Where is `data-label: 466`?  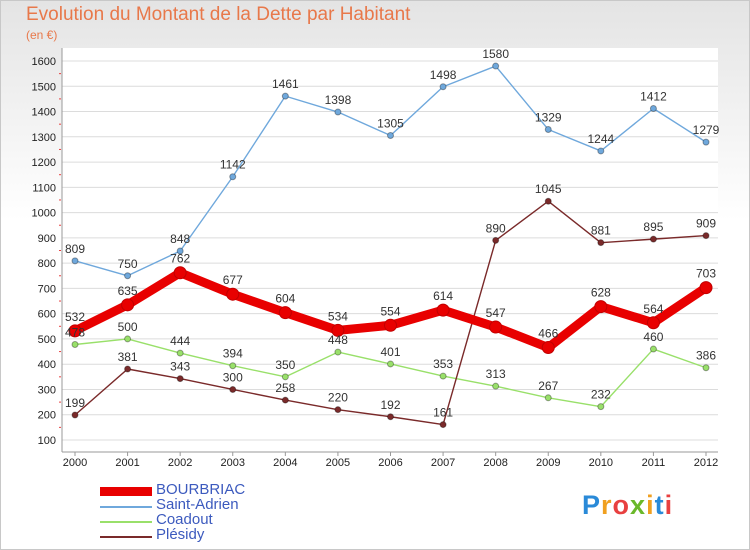
data-label: 466 is located at coordinates (548, 334).